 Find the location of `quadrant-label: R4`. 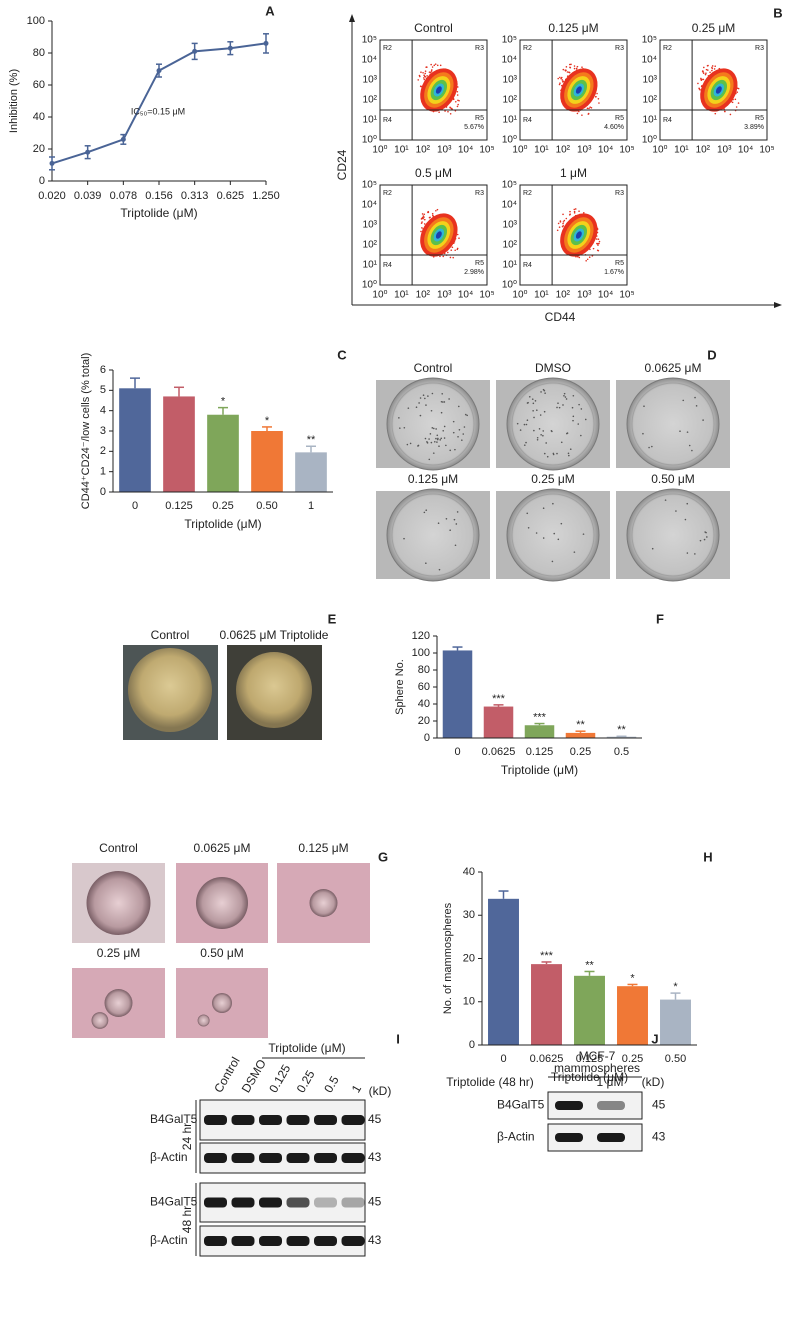

quadrant-label: R4 is located at coordinates (527, 120).